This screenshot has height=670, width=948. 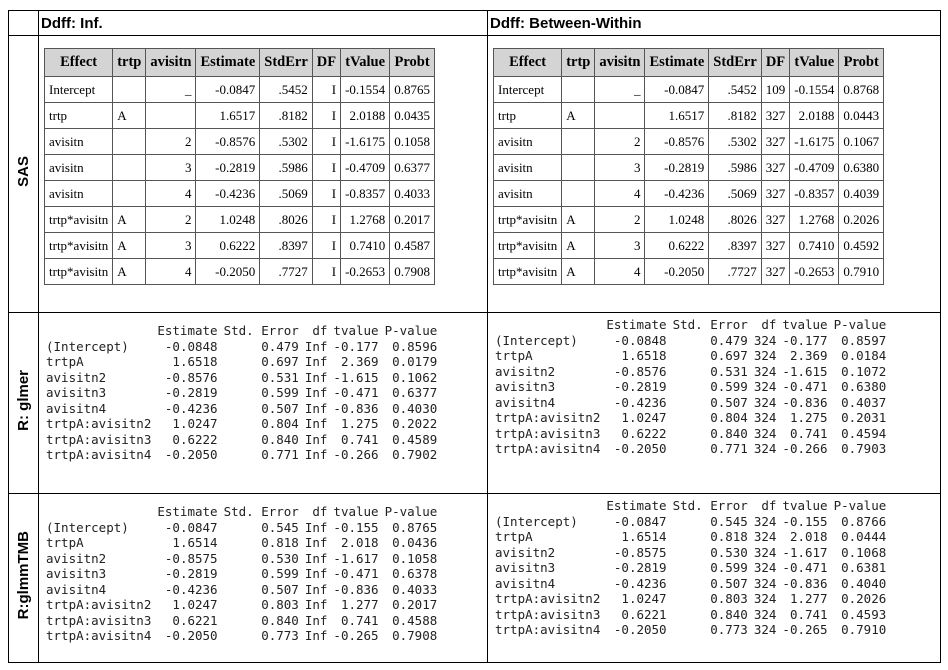 I want to click on r-value: 0.1062, so click(x=415, y=377).